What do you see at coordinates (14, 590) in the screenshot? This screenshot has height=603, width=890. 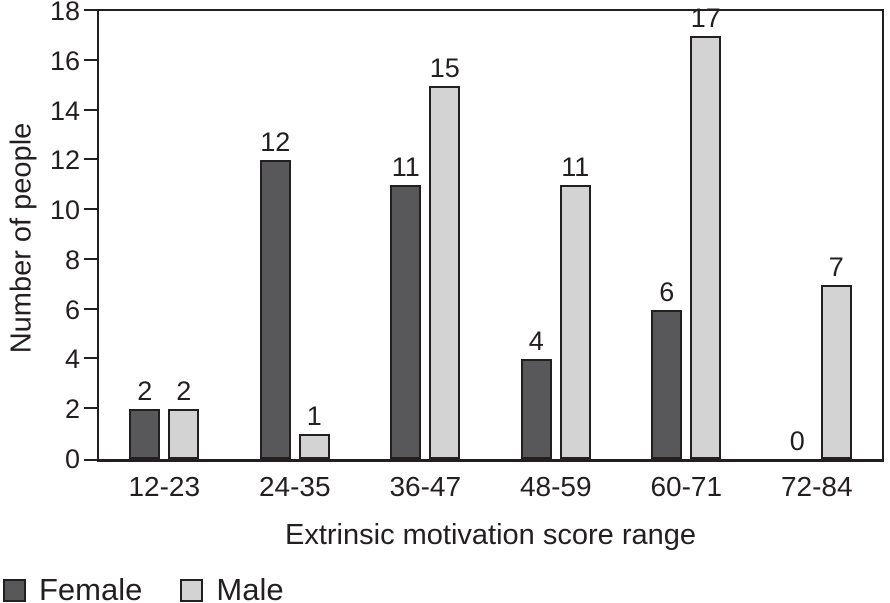 I see `legend-swatch-female` at bounding box center [14, 590].